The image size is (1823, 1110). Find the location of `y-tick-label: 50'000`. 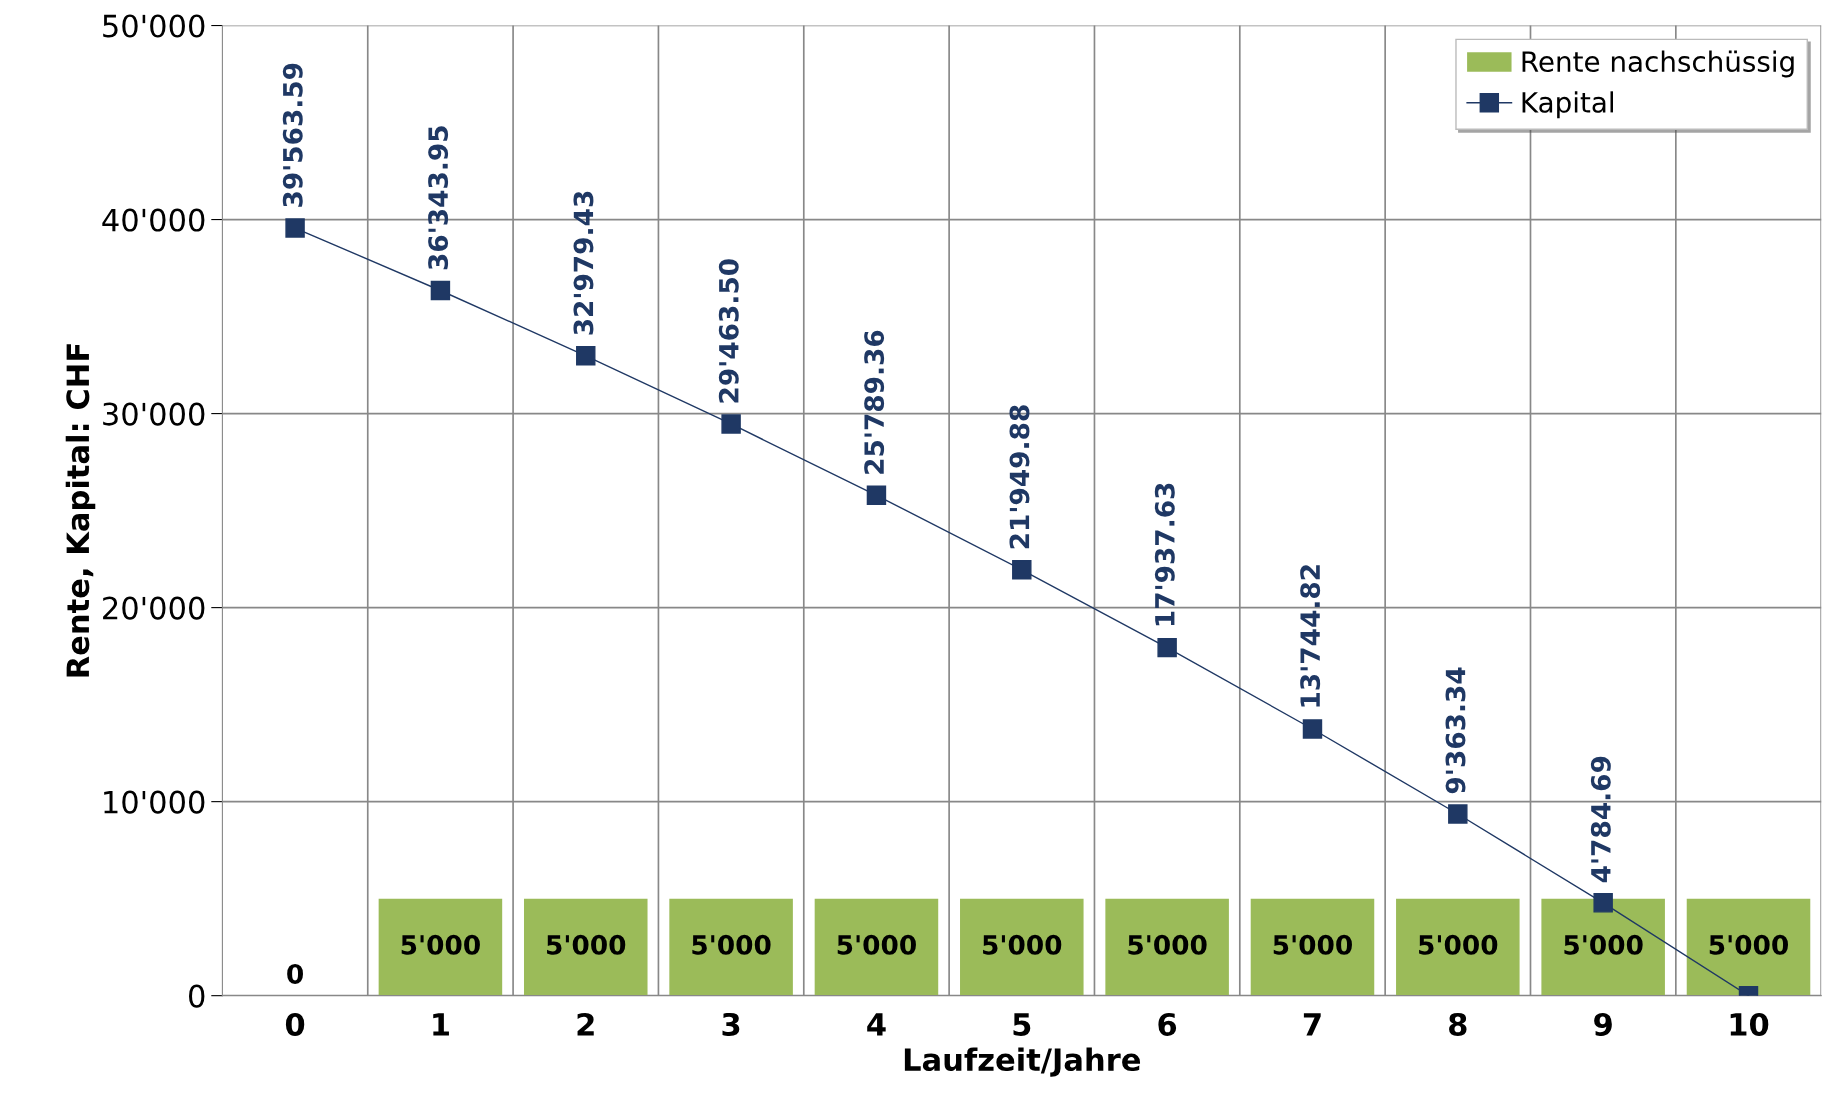

y-tick-label: 50'000 is located at coordinates (154, 26).